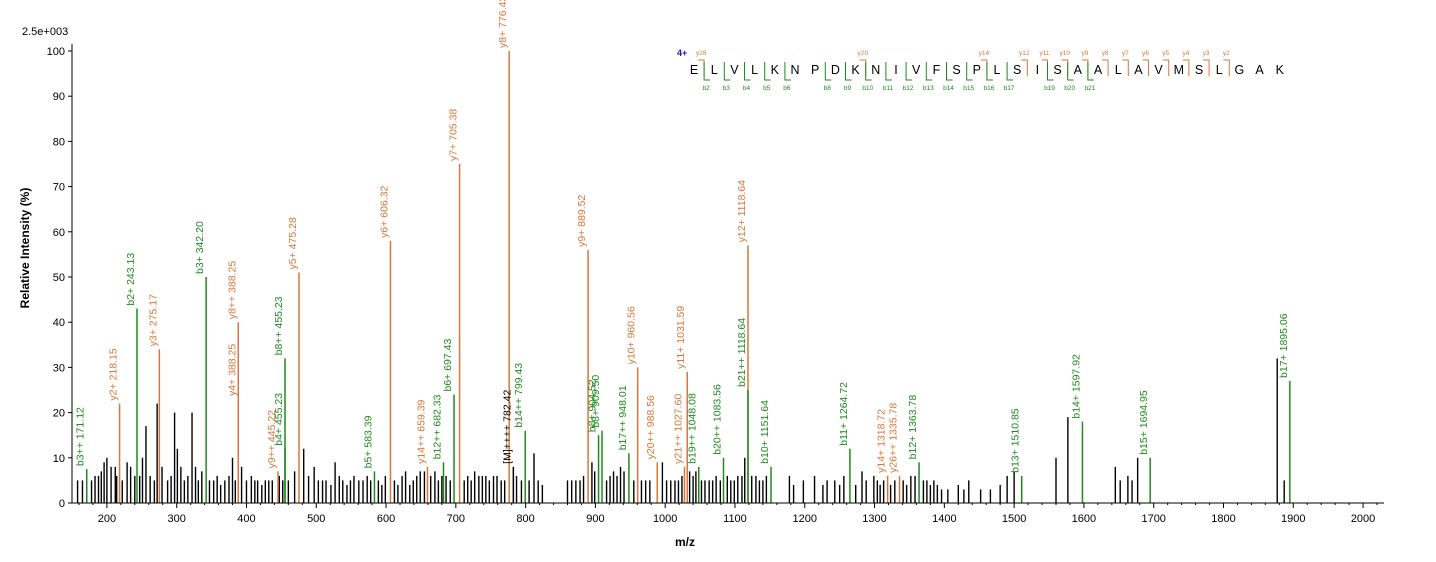 This screenshot has height=562, width=1436. Describe the element at coordinates (1293, 519) in the screenshot. I see `x-tick-label: 1900` at that location.